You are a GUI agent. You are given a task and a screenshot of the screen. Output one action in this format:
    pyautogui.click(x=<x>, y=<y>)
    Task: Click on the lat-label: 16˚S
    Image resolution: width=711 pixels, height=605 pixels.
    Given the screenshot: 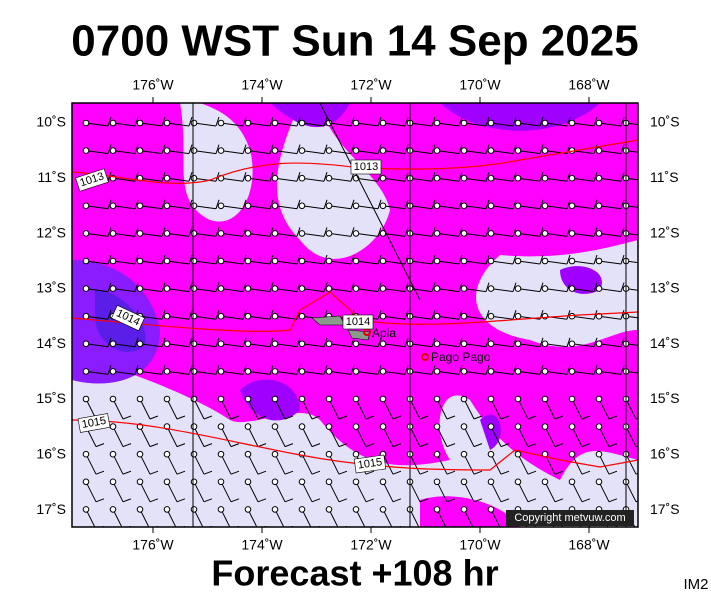 What is the action you would take?
    pyautogui.click(x=51, y=454)
    